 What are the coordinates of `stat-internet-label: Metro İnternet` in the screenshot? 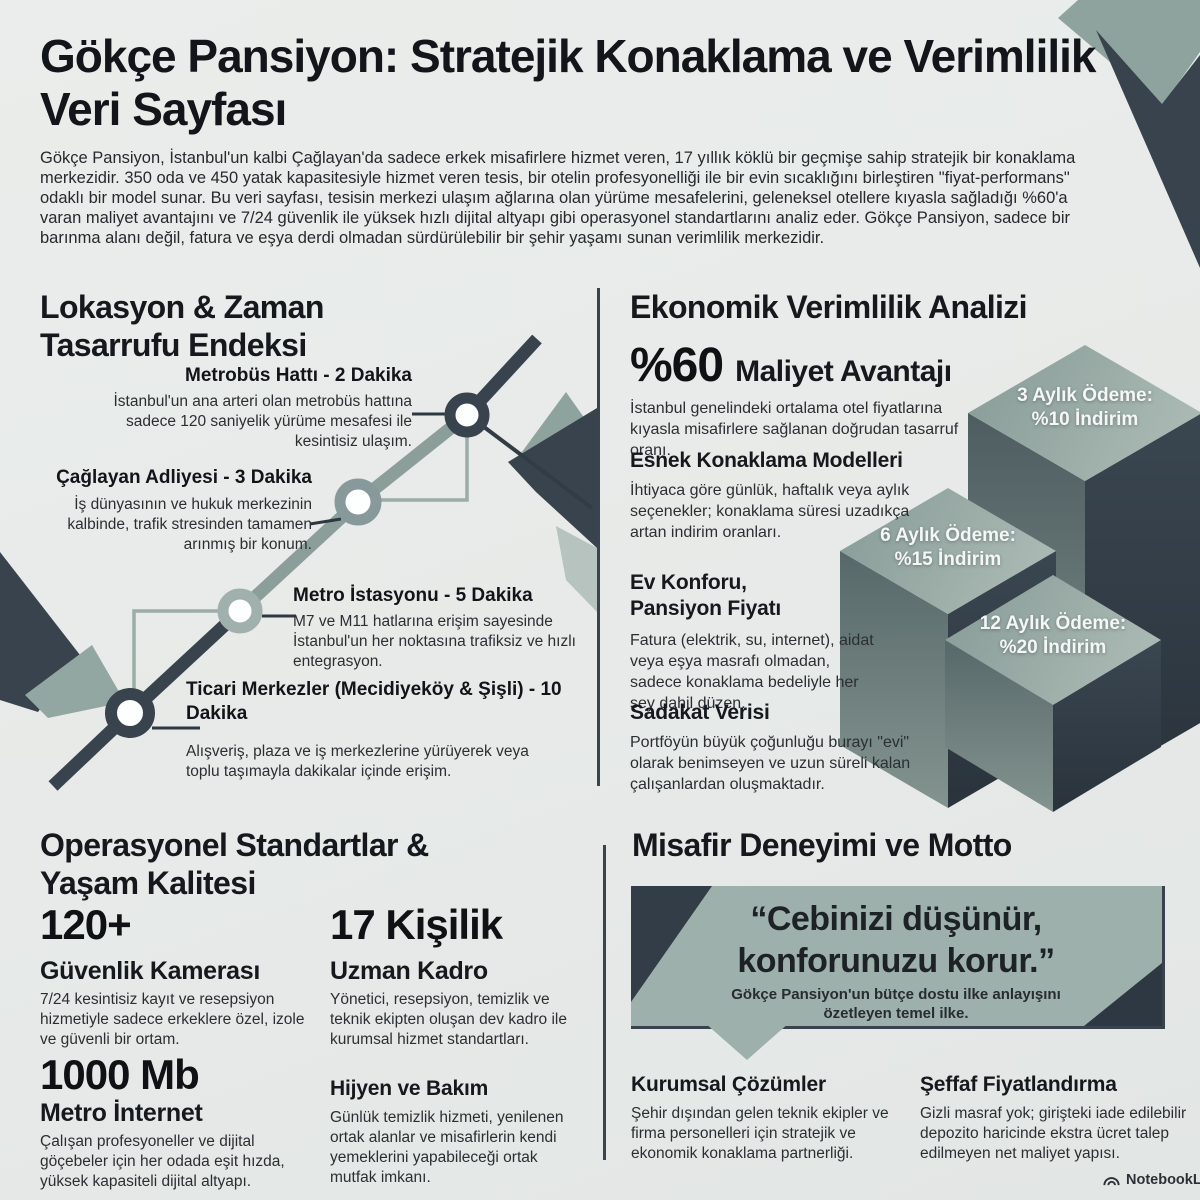 It's located at (121, 1113).